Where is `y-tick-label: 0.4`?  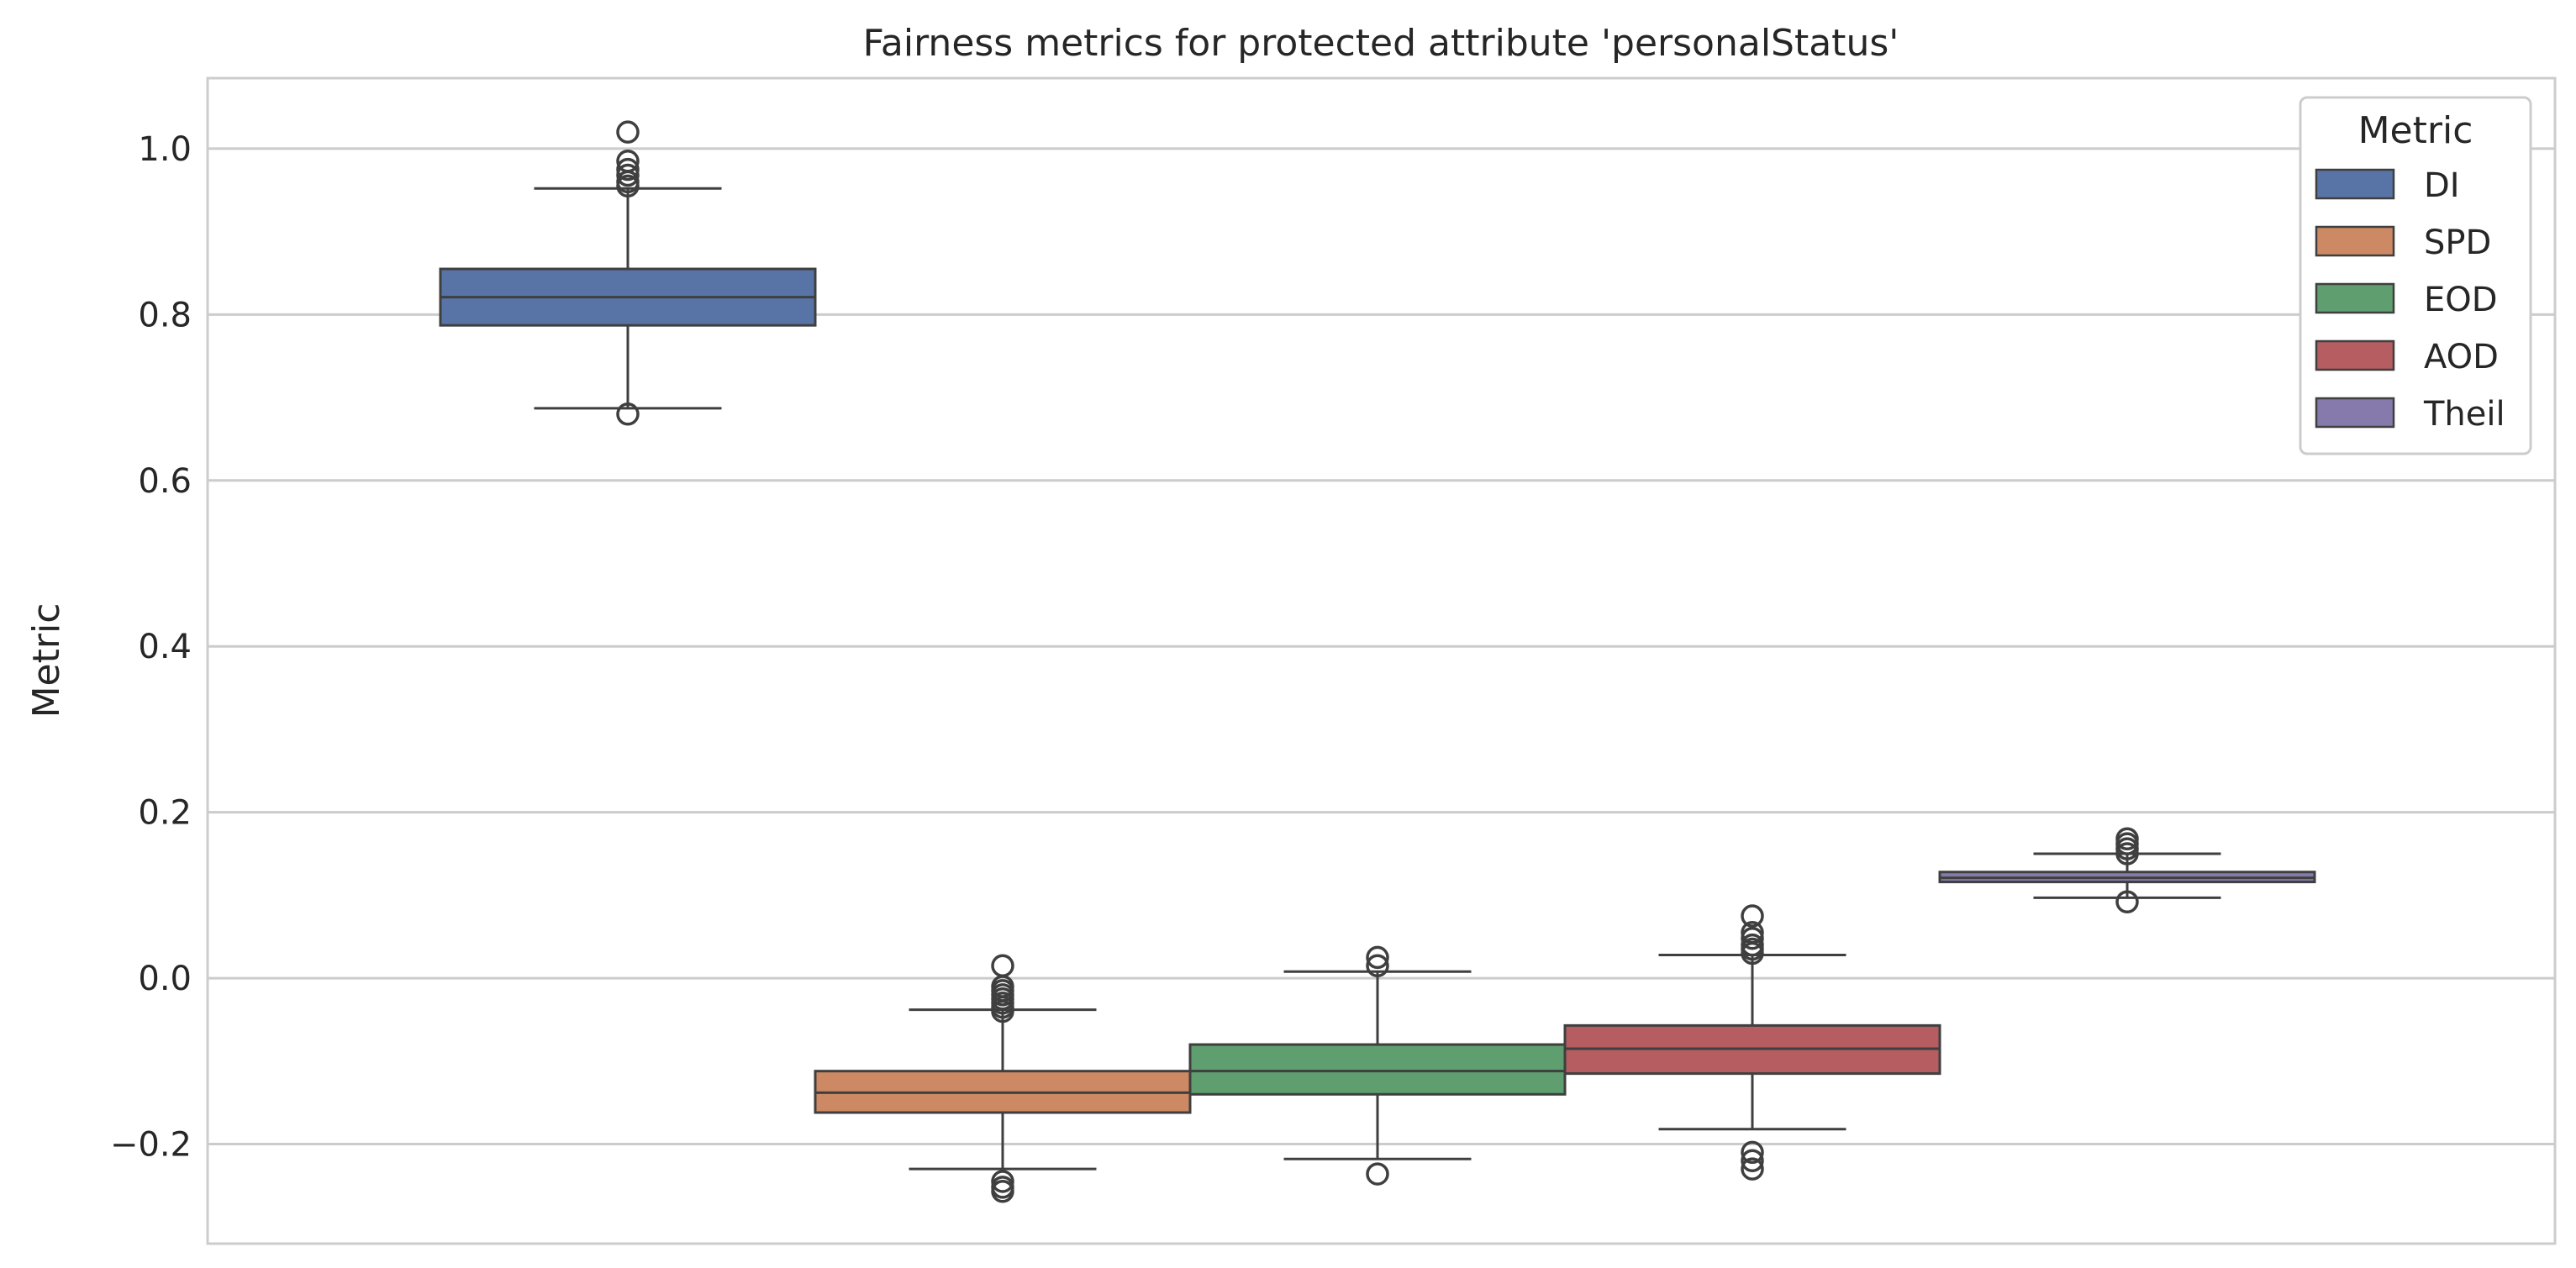 y-tick-label: 0.4 is located at coordinates (165, 647).